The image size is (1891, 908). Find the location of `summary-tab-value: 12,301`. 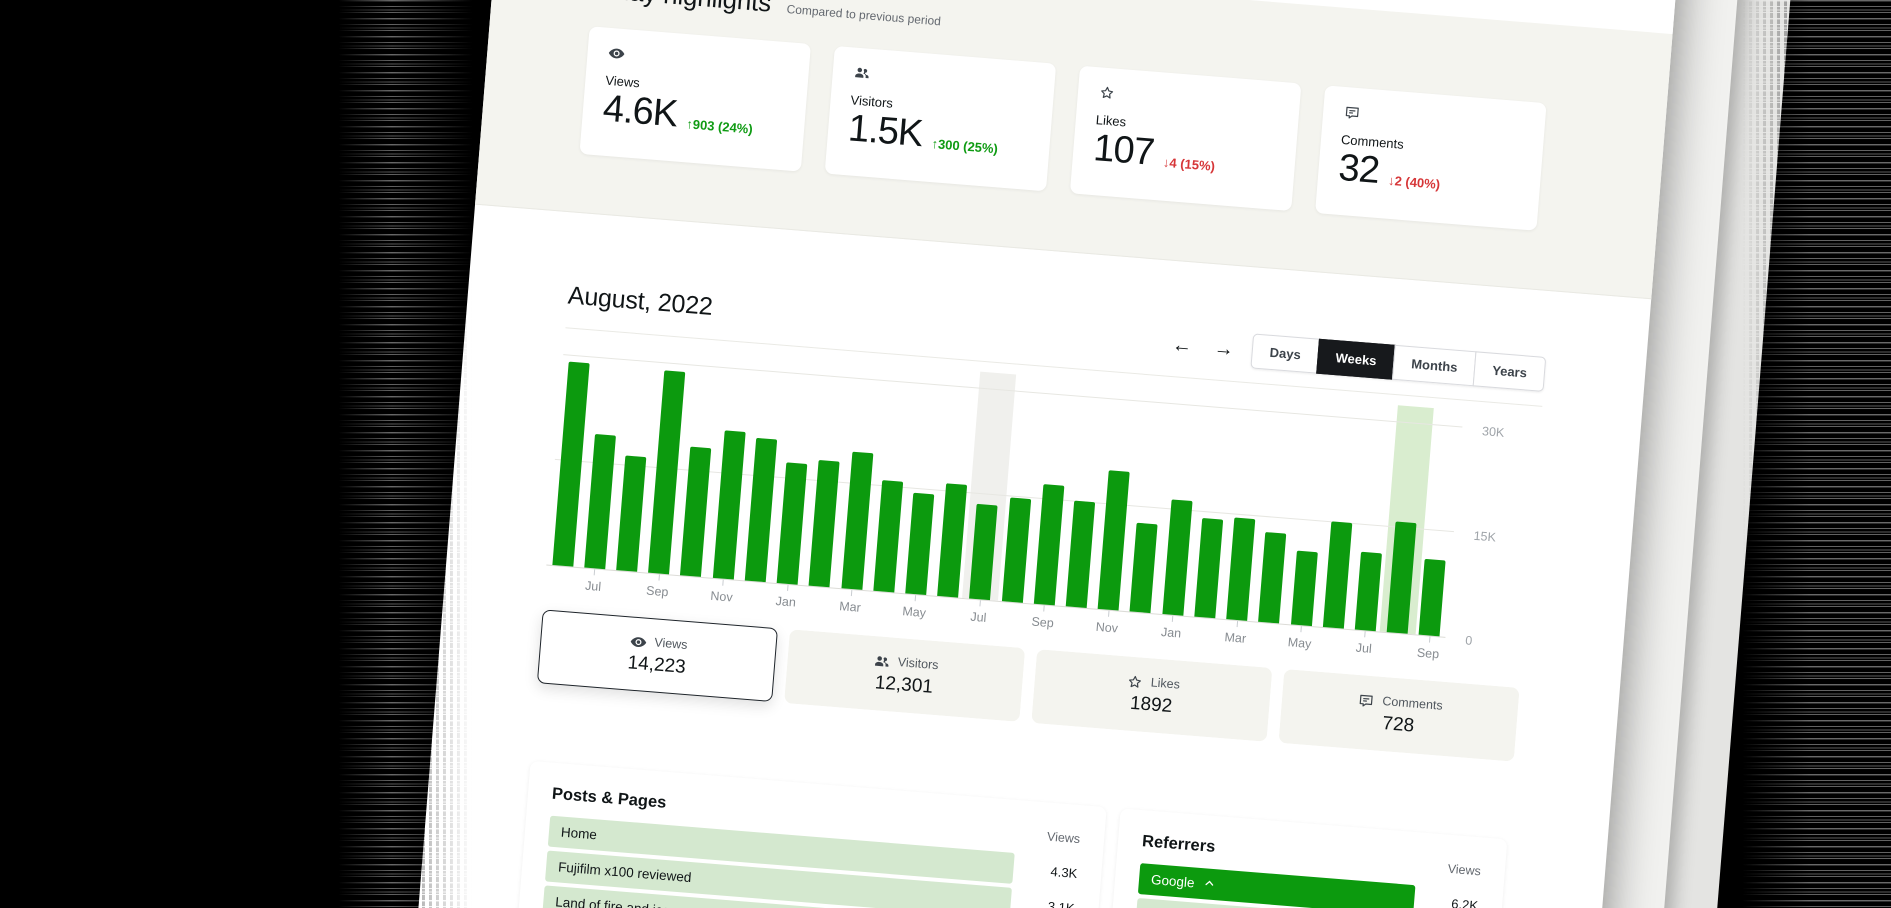

summary-tab-value: 12,301 is located at coordinates (904, 685).